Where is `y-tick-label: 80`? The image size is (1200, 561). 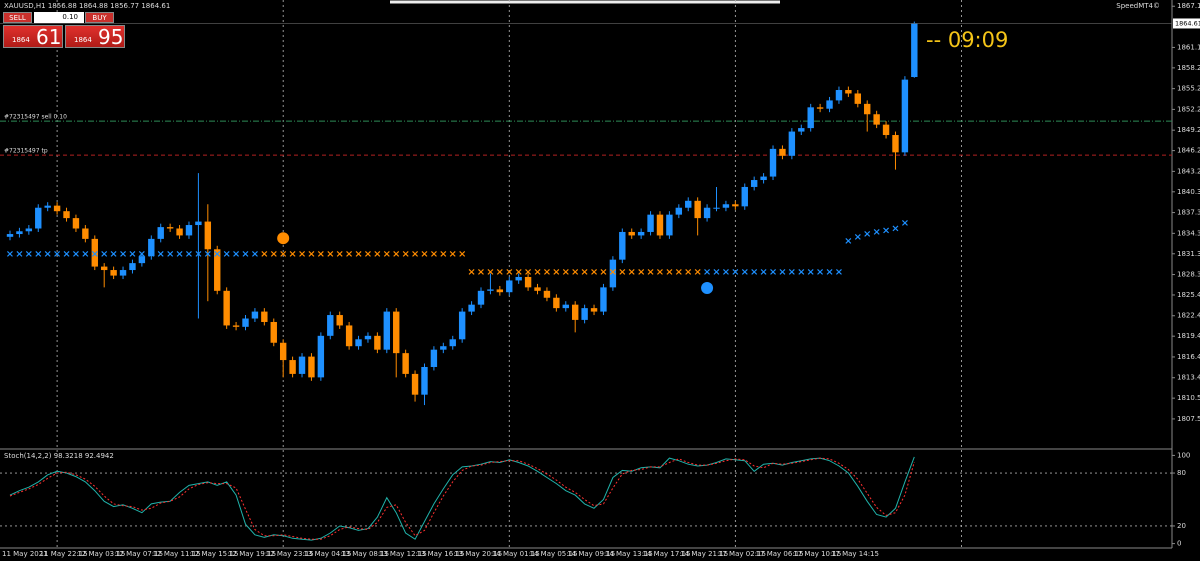 y-tick-label: 80 is located at coordinates (1181, 473).